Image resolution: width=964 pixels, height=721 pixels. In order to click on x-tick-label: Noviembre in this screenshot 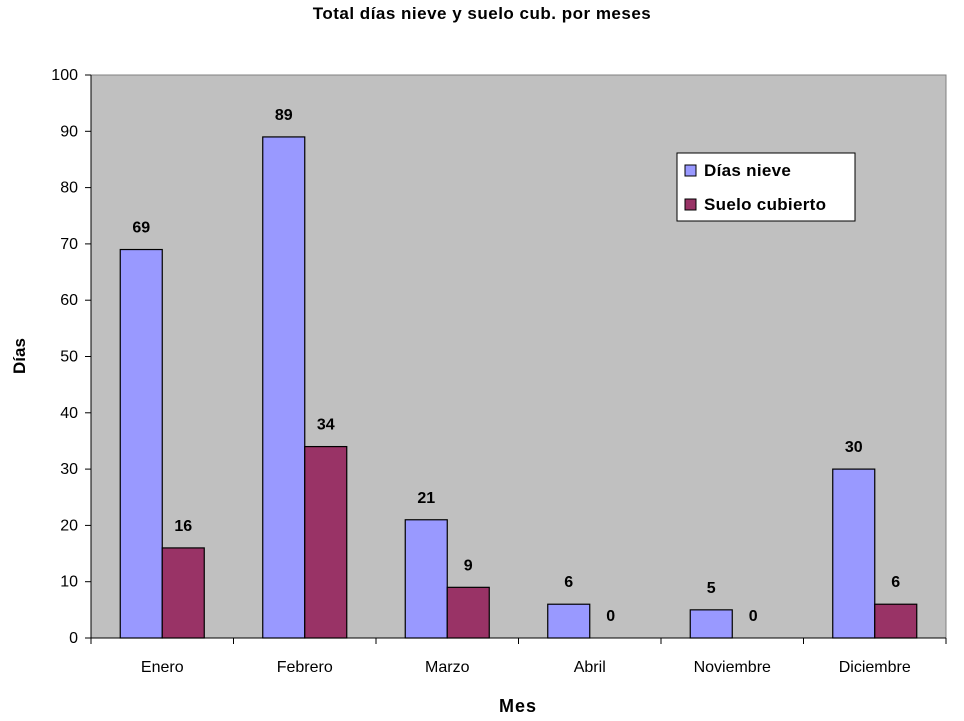, I will do `click(732, 667)`.